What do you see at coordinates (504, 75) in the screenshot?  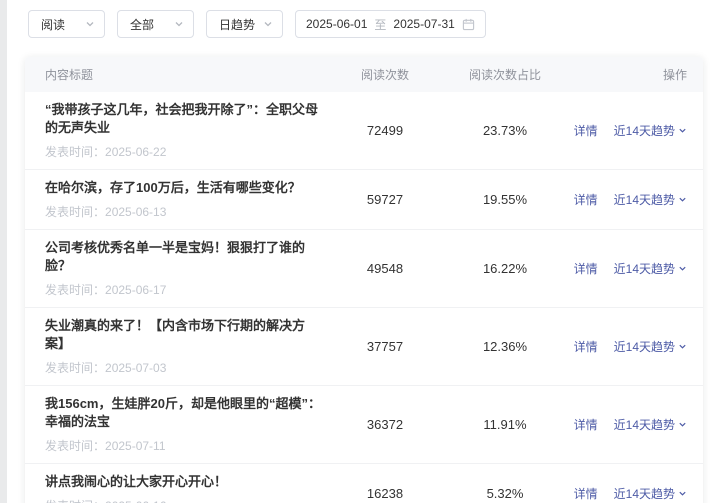 I see `header-read-ratio: 阅读次数占比` at bounding box center [504, 75].